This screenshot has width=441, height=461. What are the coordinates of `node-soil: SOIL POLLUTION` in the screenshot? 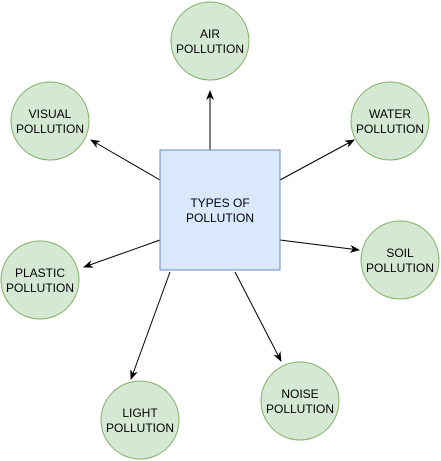 It's located at (400, 260).